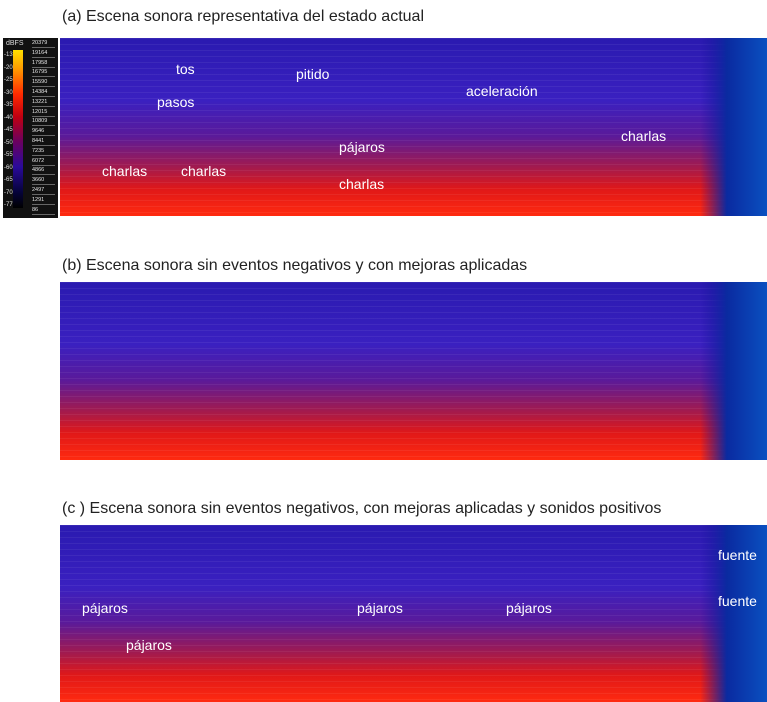  What do you see at coordinates (43, 83) in the screenshot?
I see `frequency-tick-label: 15590` at bounding box center [43, 83].